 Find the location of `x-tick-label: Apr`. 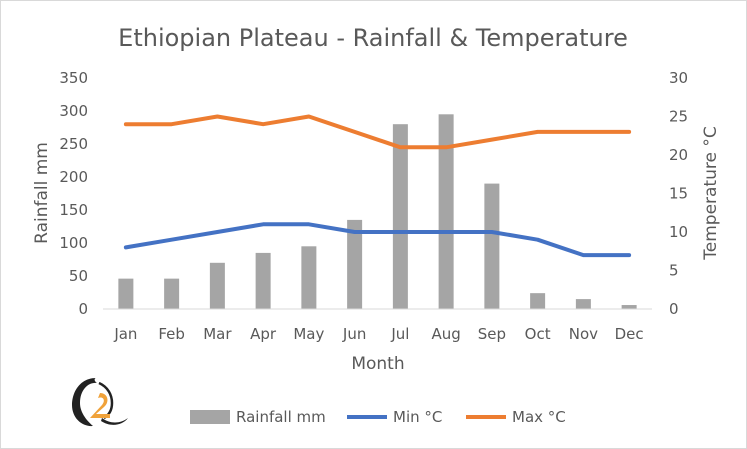

x-tick-label: Apr is located at coordinates (263, 334).